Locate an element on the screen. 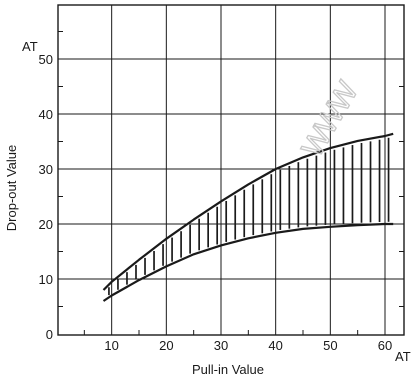 The width and height of the screenshot is (414, 380). x-axis-unit: AT is located at coordinates (403, 356).